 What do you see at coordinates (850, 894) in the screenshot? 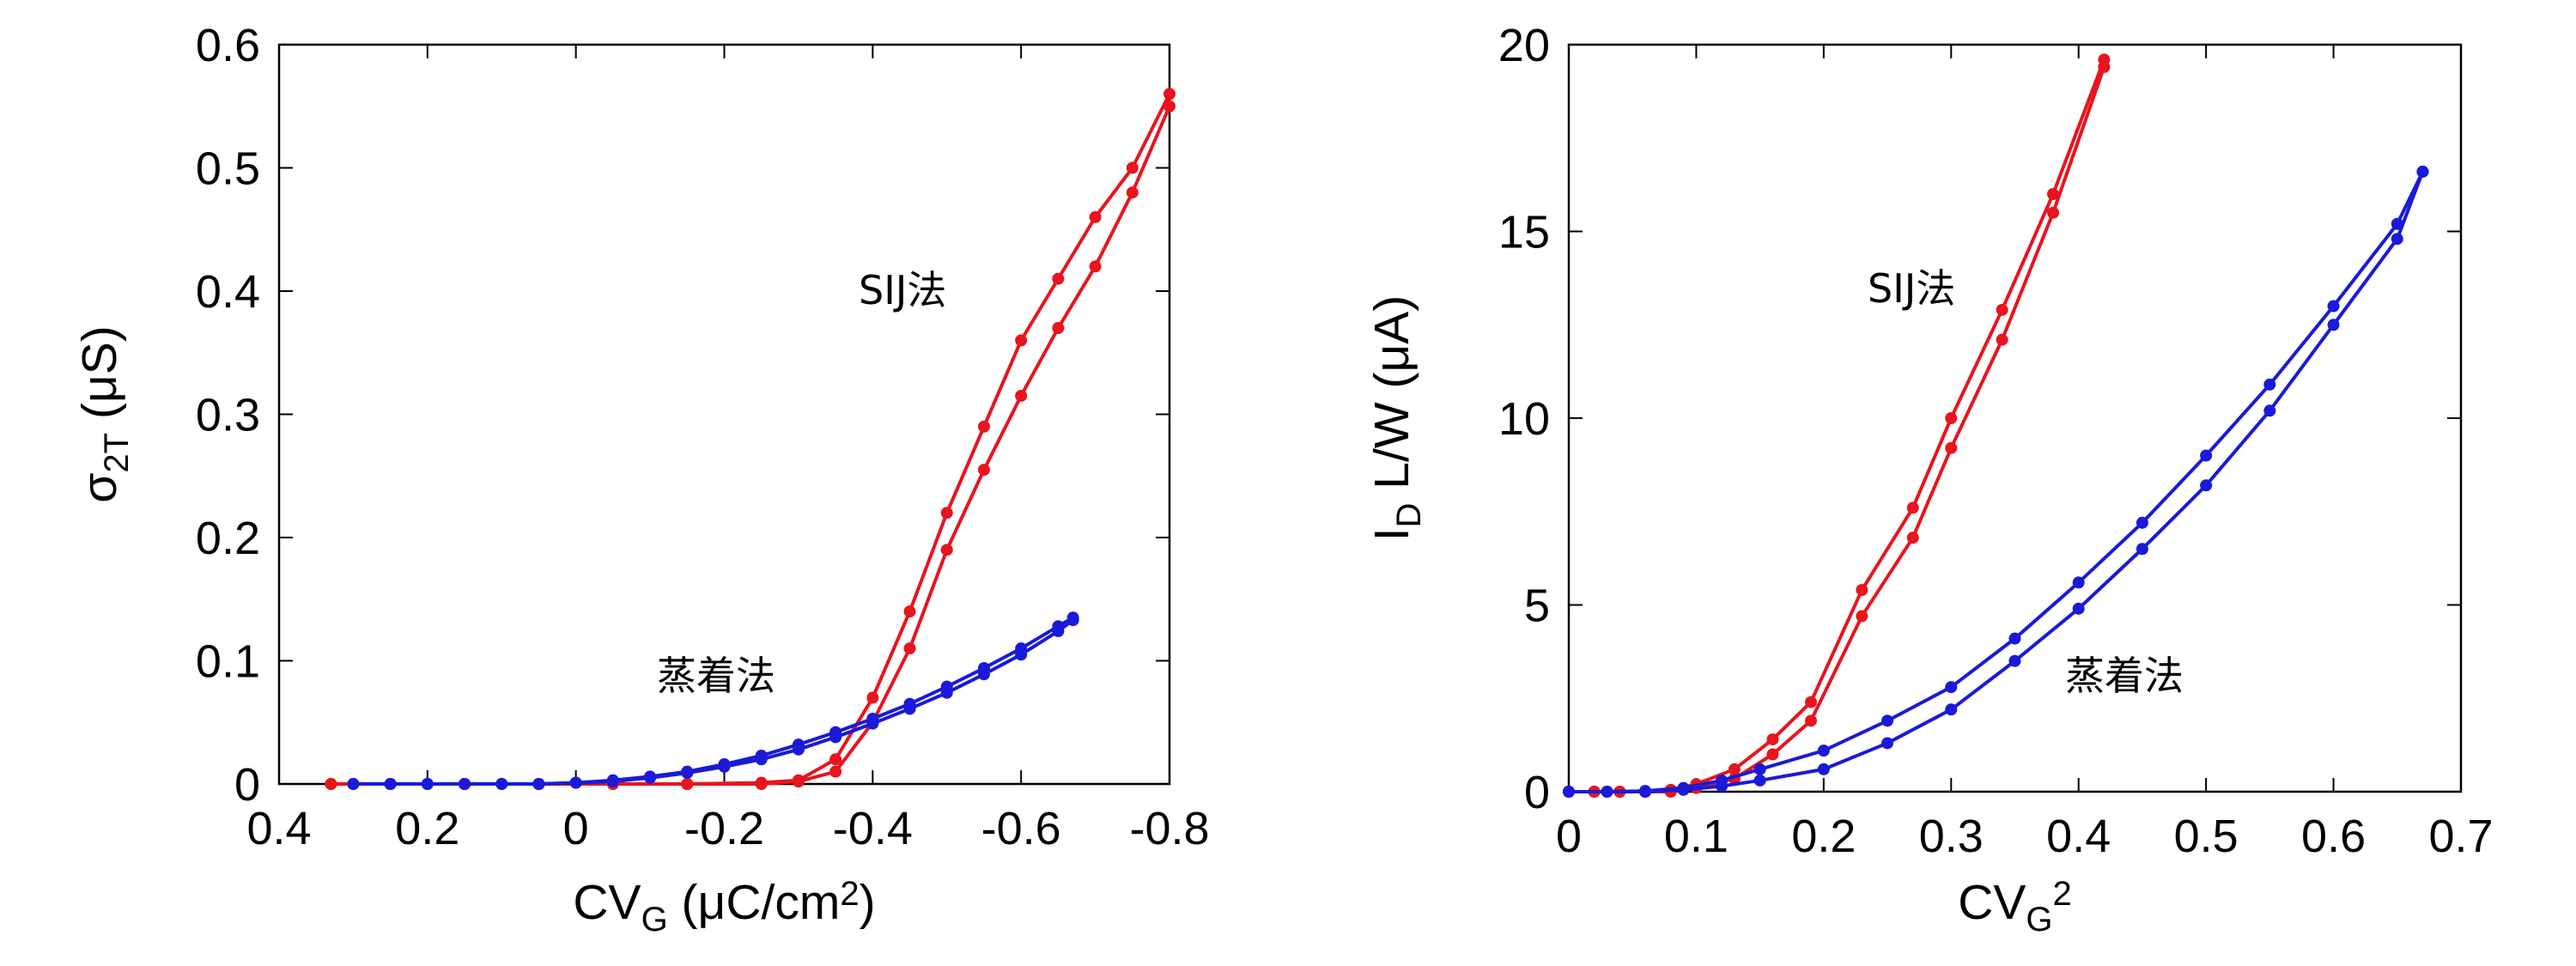
I see `x-axis-label-part: 2` at bounding box center [850, 894].